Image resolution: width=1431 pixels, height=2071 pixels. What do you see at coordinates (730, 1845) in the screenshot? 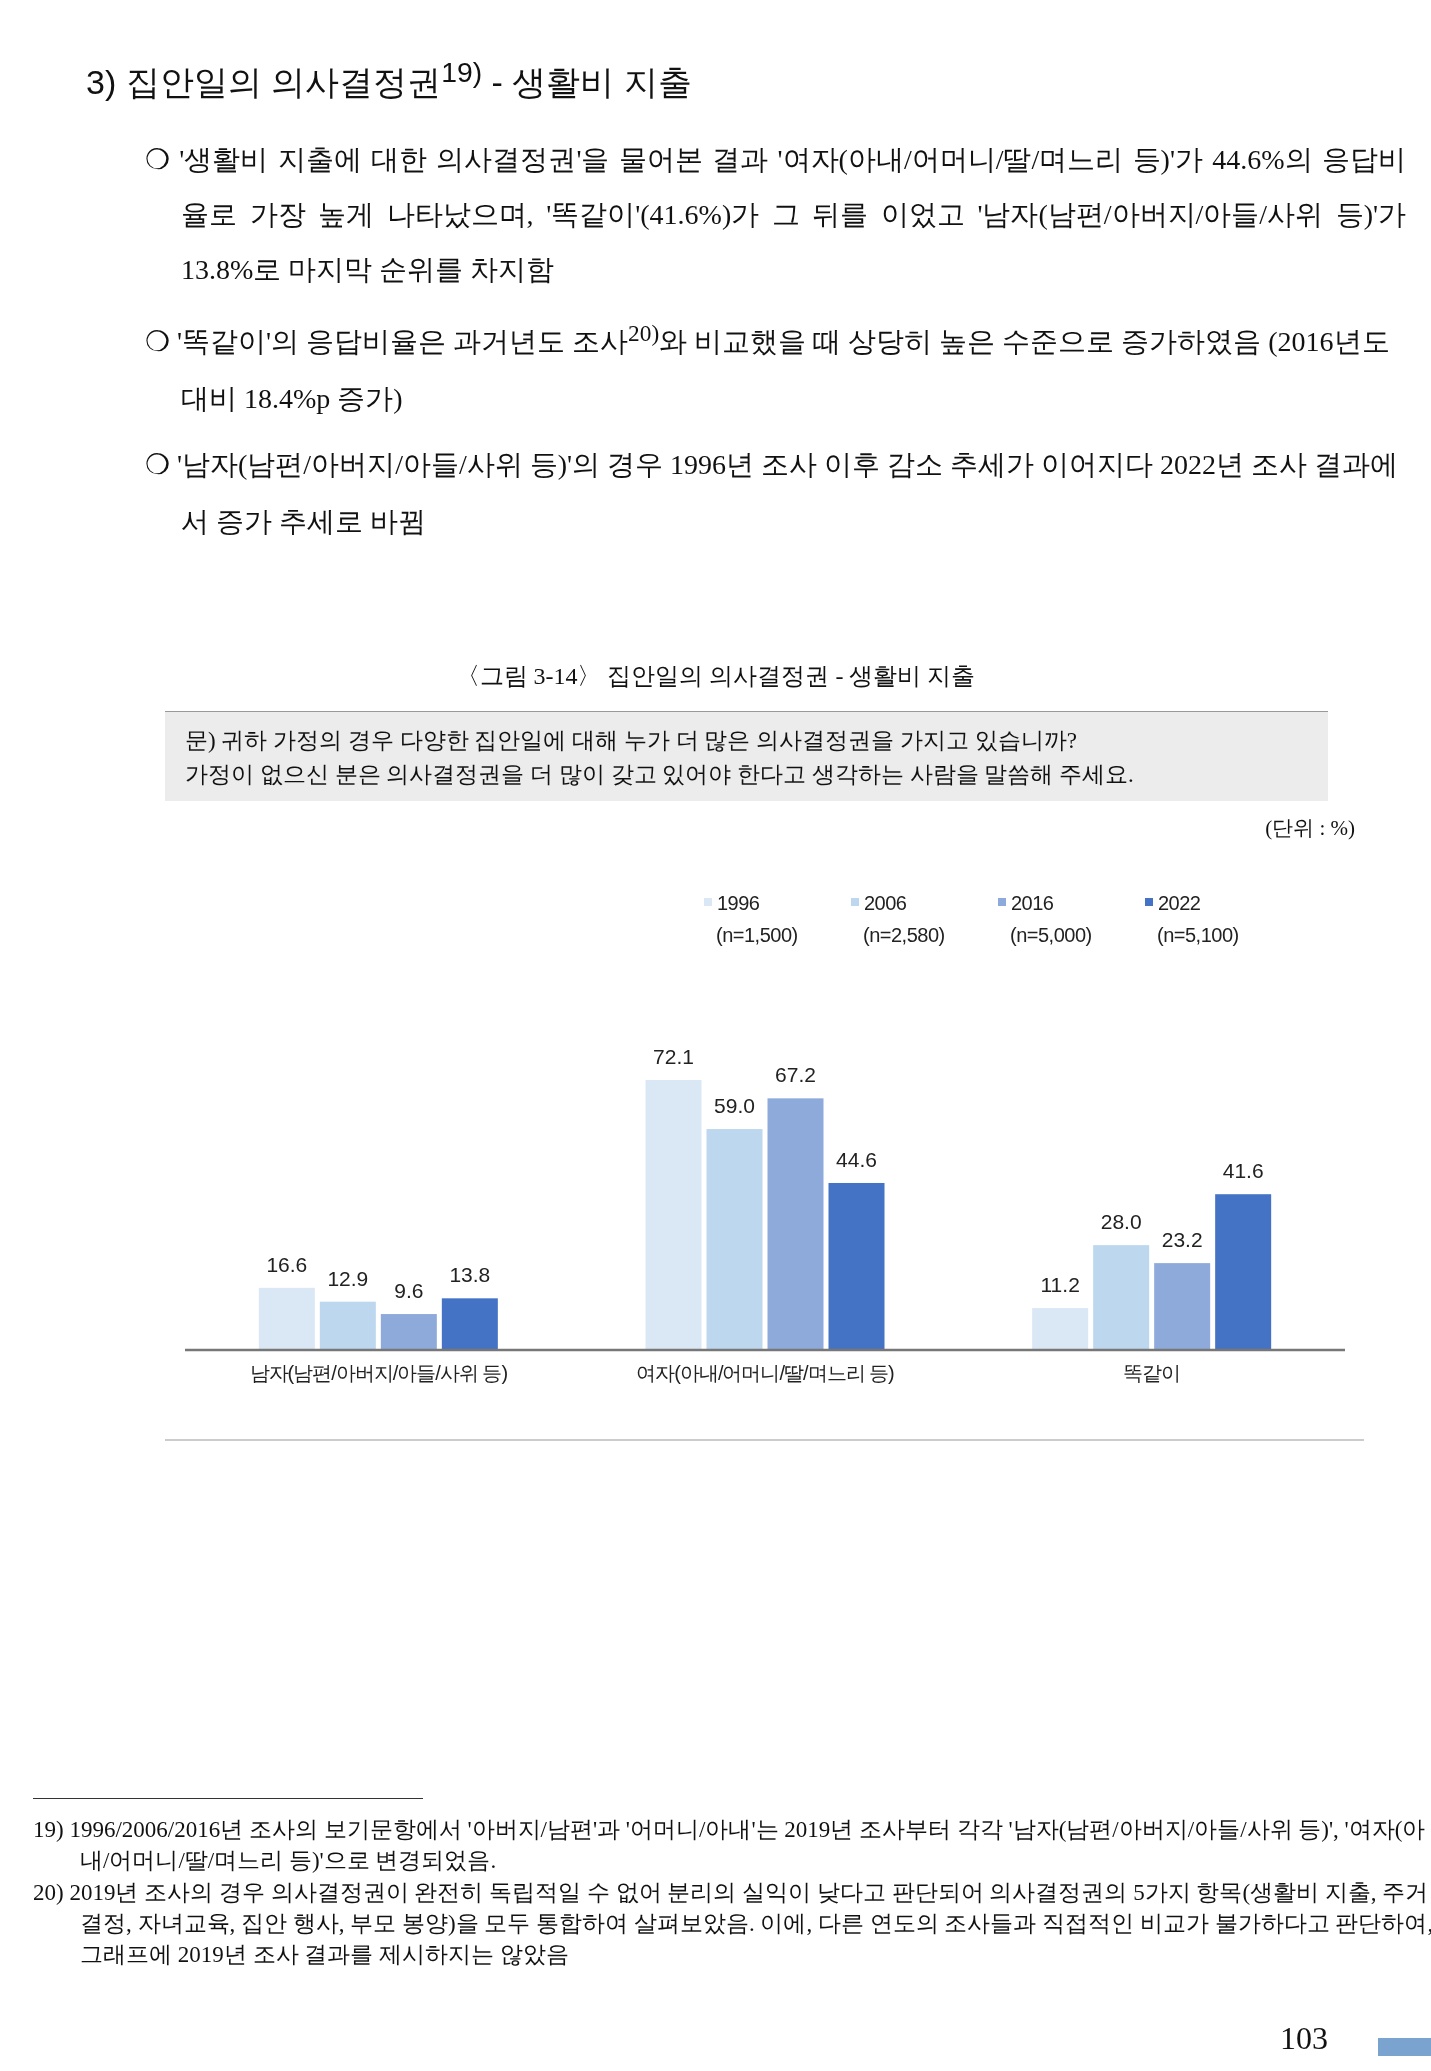
I see `text: 19) 1996/2006/2016년 조사의 보기문항에서 '아버지/남편'과 '어머니/아내'는 2019년 조사부터 각각 '남자(남편/아버지/아들/사위 등)', '여자(아내/어머니/딸/며느리 등)'으로 변경되었음.` at bounding box center [730, 1845].